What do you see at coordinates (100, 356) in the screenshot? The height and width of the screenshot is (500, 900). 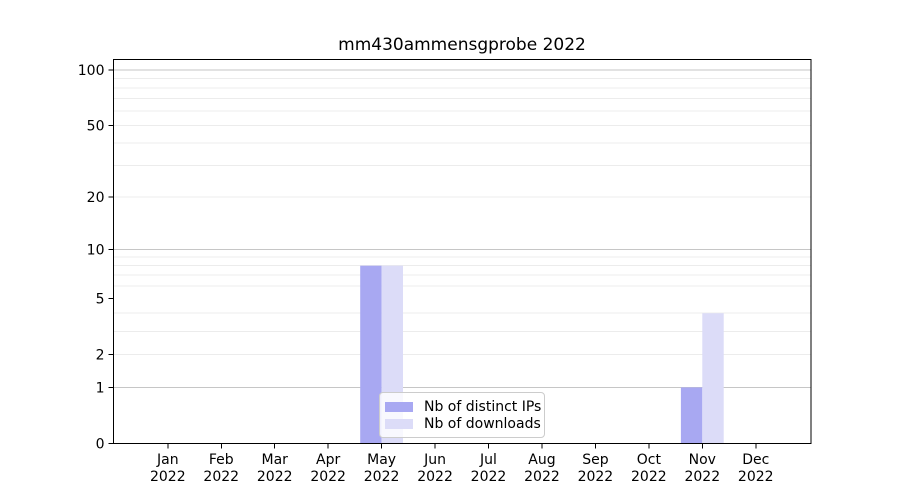 I see `y-tick-label-2: 2` at bounding box center [100, 356].